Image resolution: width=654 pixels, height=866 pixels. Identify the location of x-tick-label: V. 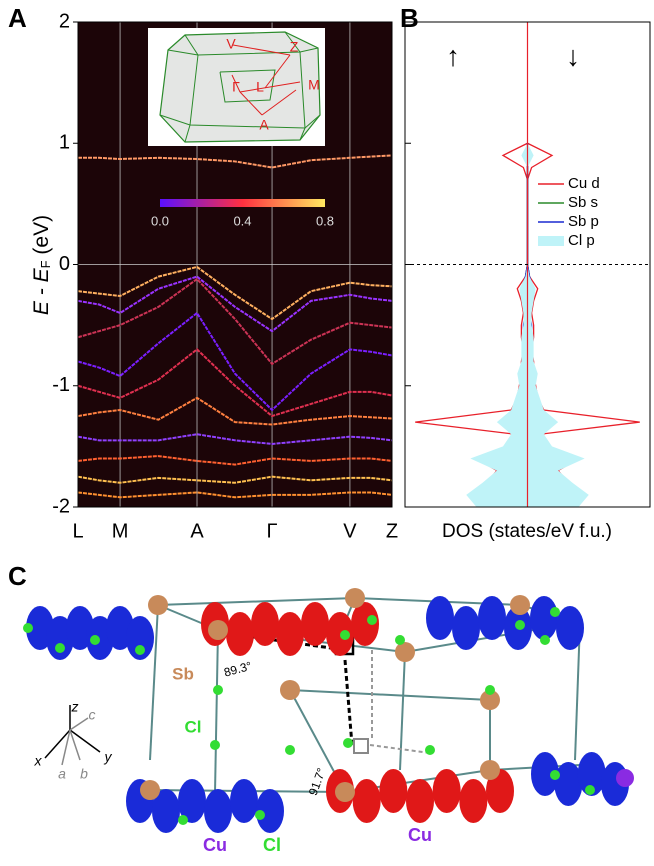
(350, 531).